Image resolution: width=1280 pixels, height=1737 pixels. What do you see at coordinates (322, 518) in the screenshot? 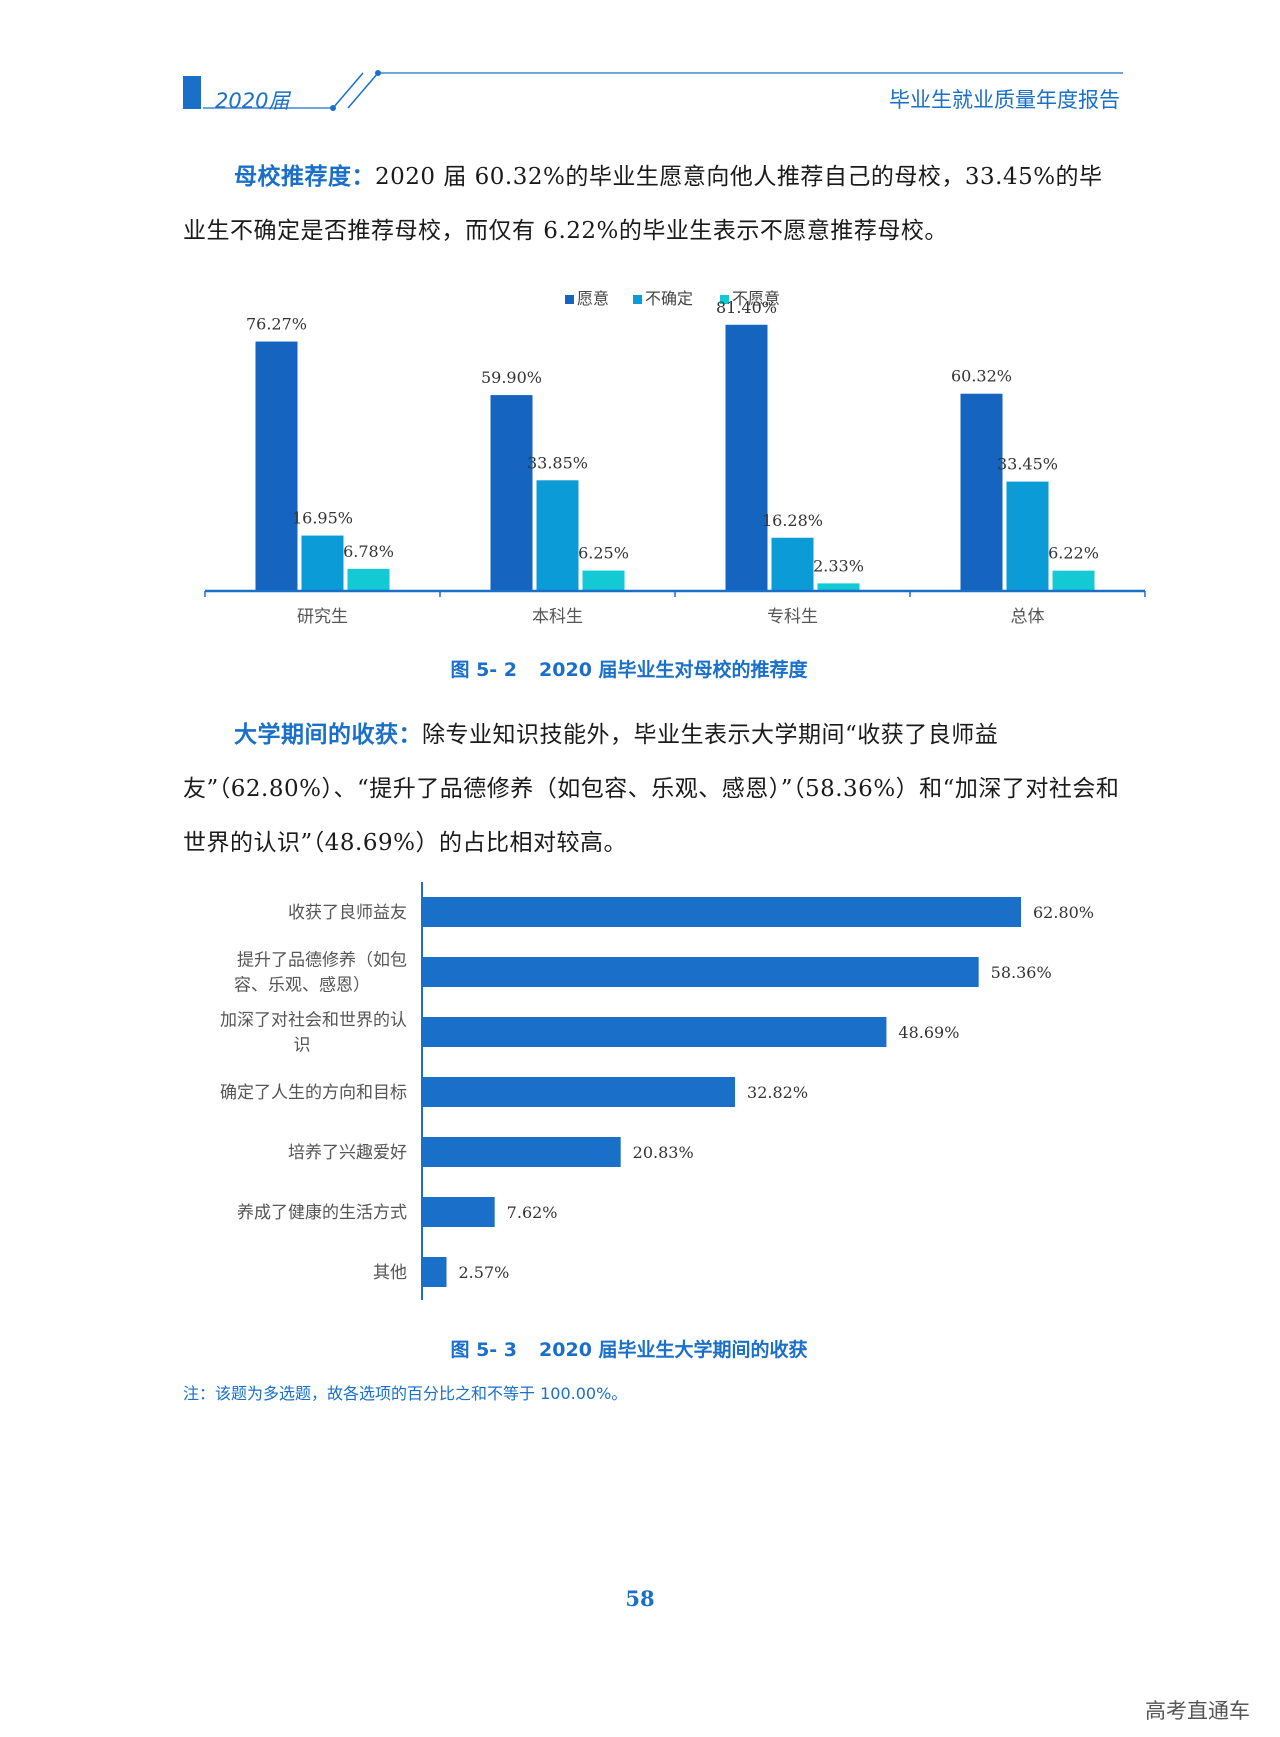
I see `data-label: 16.95%` at bounding box center [322, 518].